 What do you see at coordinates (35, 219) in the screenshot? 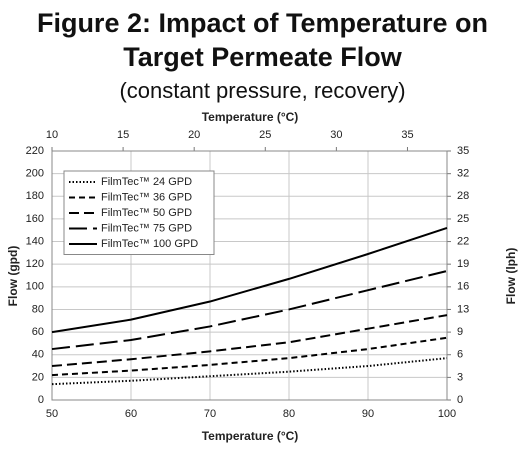
I see `y-tick-label: 160` at bounding box center [35, 219].